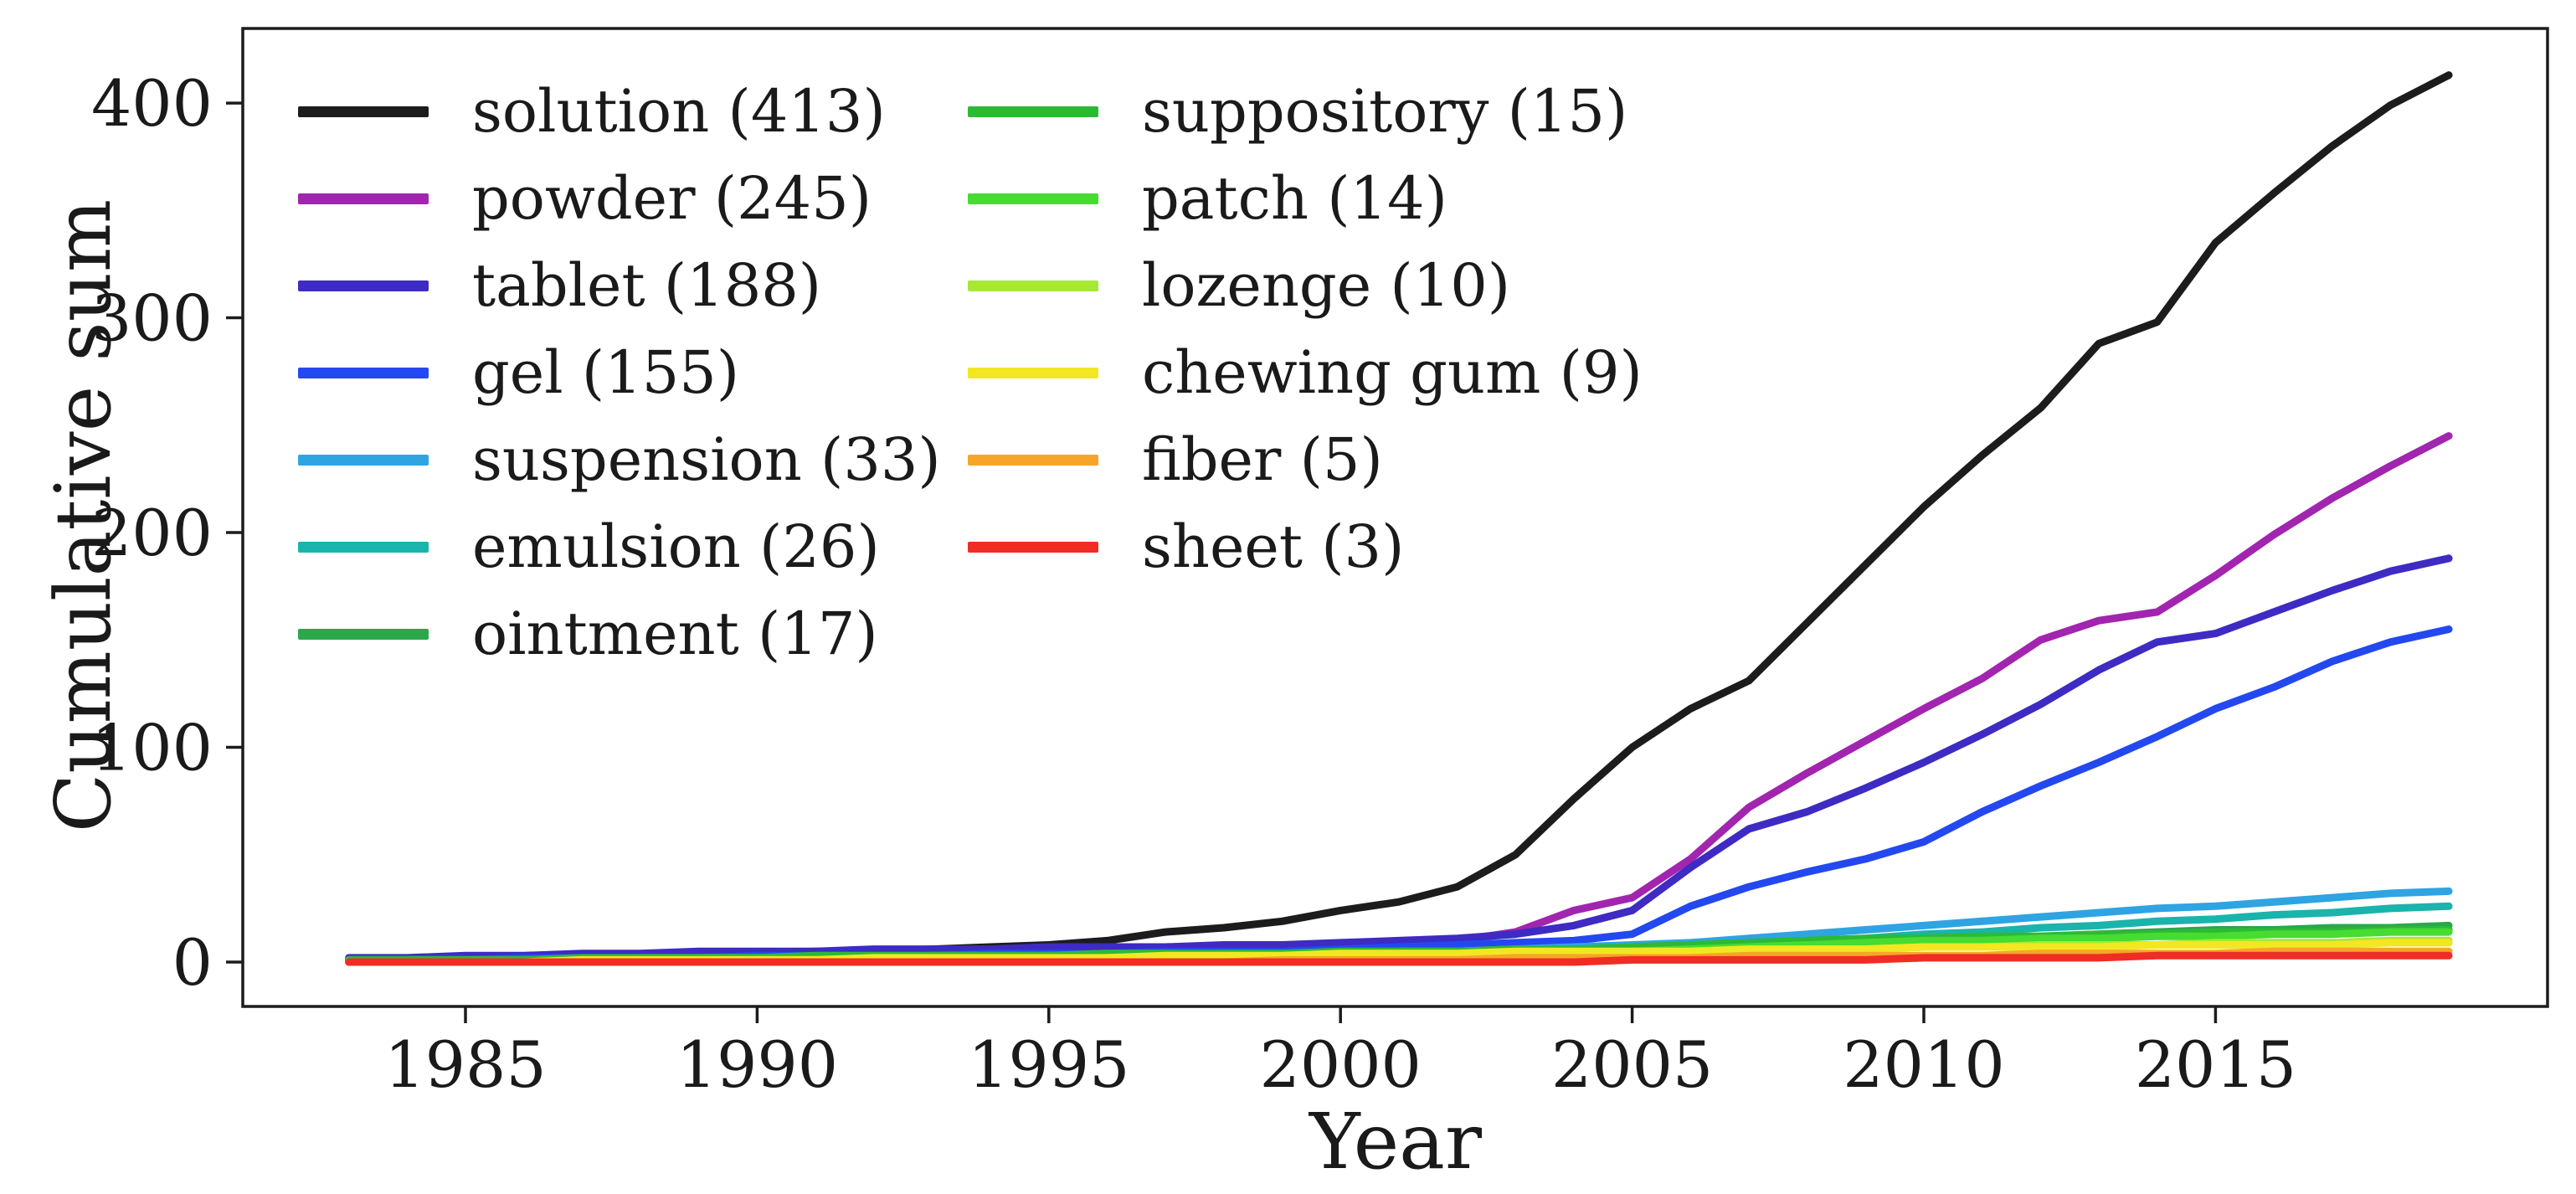 This screenshot has width=2576, height=1194. I want to click on y-tick-label: 100, so click(152, 748).